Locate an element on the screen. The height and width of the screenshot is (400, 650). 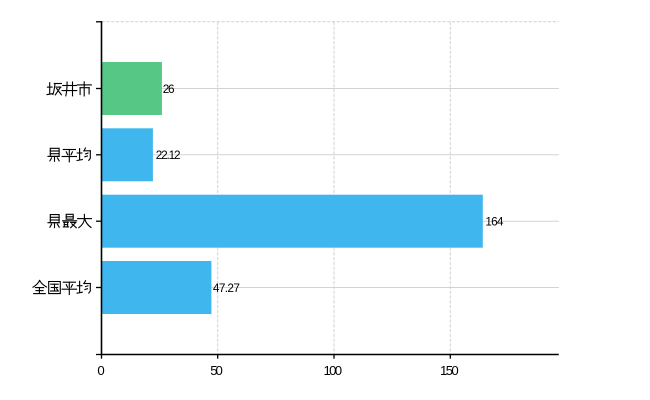
svg-text: 150 is located at coordinates (449, 370).